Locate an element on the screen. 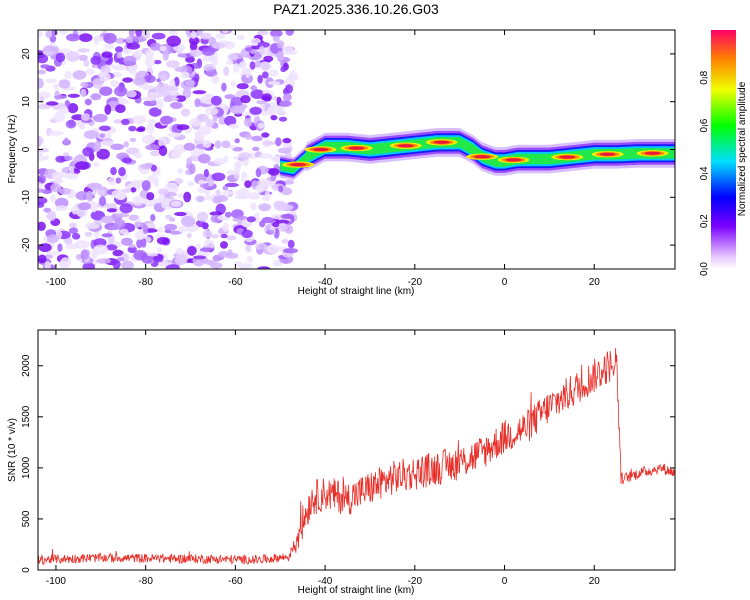 The height and width of the screenshot is (600, 750). snr-y-tick-label: 1500 is located at coordinates (26, 416).